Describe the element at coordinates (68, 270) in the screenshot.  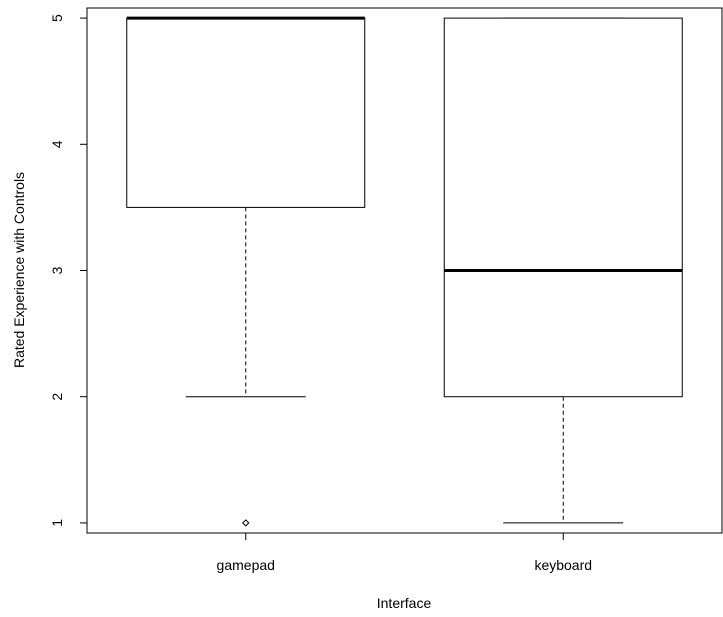
I see `y-axis: 1 2 3 4 5` at that location.